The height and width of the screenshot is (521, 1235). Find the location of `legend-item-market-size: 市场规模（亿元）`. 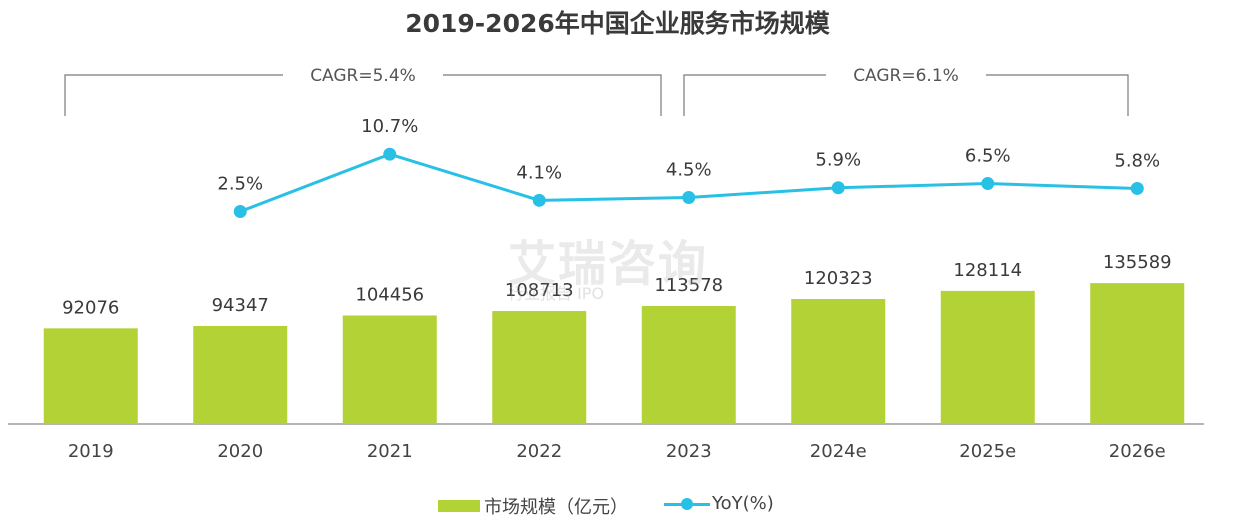

legend-item-market-size: 市场规模（亿元） is located at coordinates (533, 506).